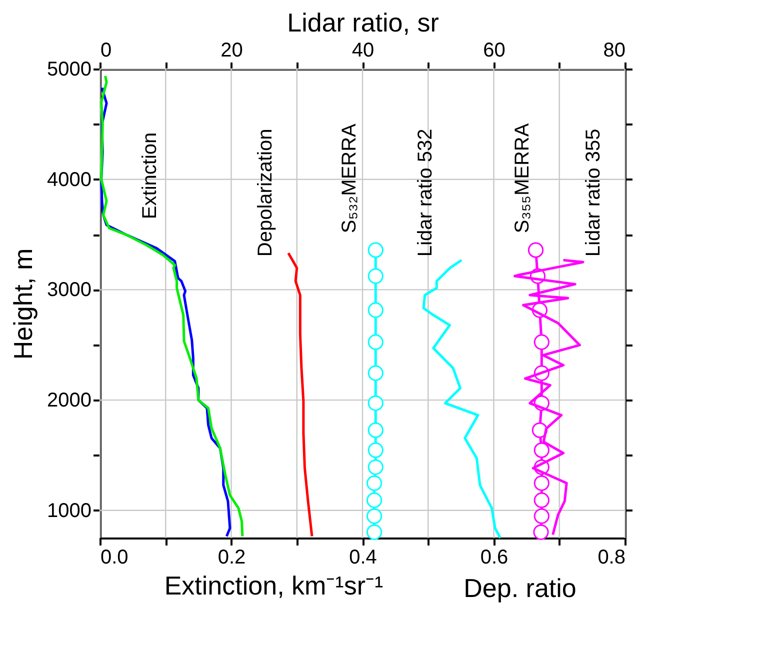 The width and height of the screenshot is (767, 655). I want to click on x2-axis-title: Lidar ratio, sr, so click(363, 23).